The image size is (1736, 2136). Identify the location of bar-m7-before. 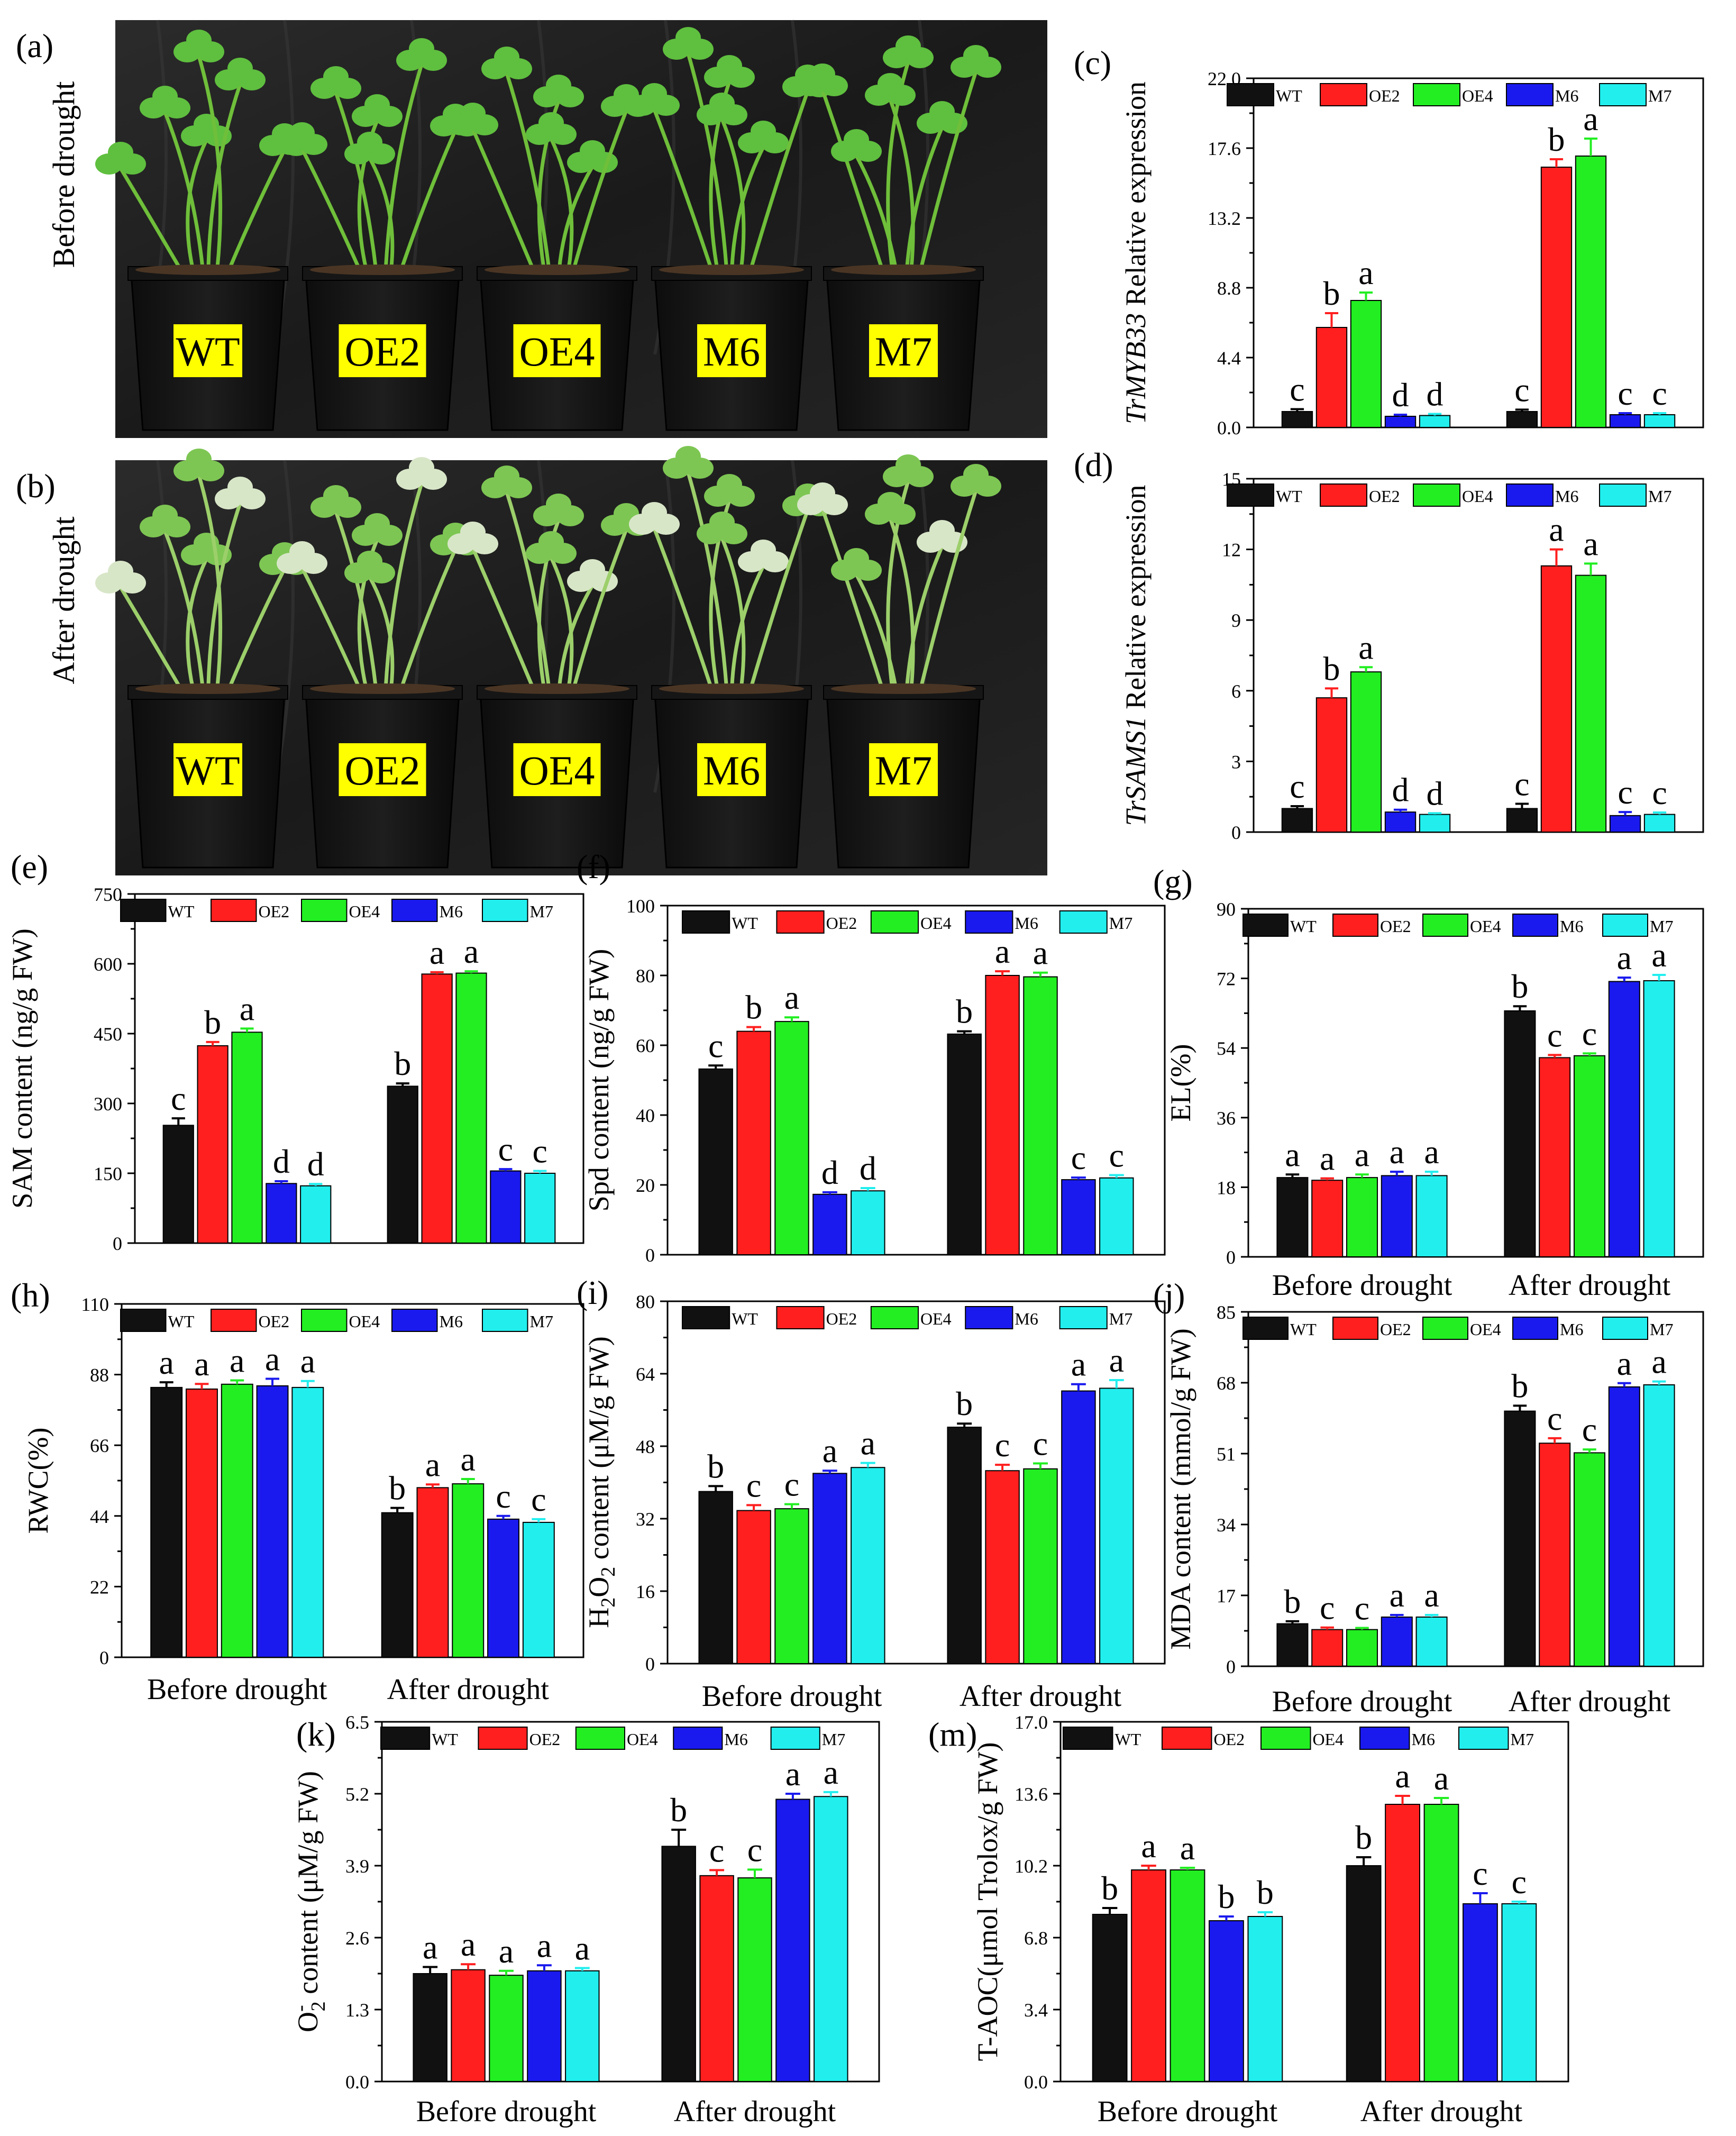
(582, 2026).